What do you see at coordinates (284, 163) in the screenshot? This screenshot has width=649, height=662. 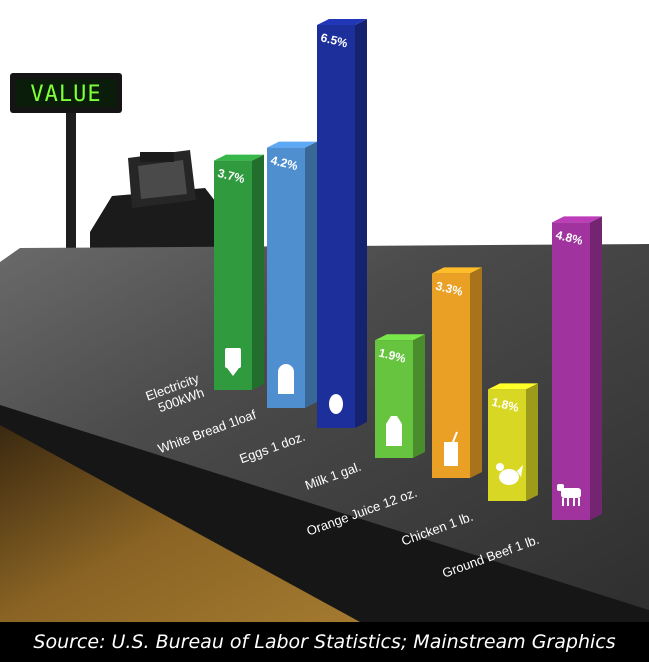 I see `value-label: 4.2%` at bounding box center [284, 163].